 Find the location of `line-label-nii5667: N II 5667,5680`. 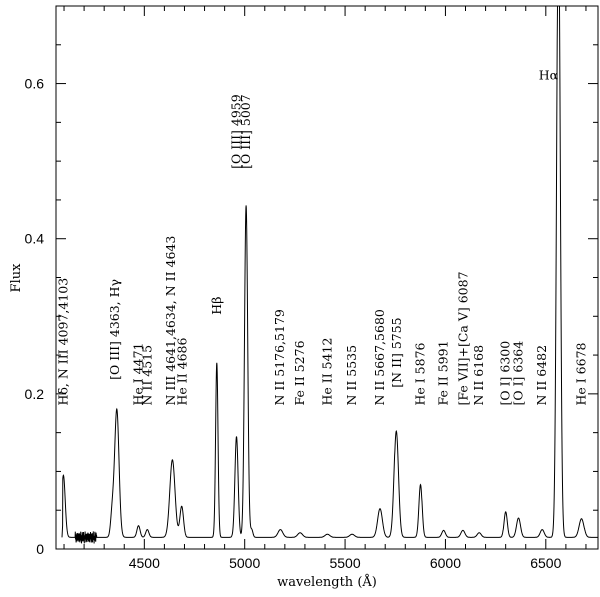

line-label-nii5667: N II 5667,5680 is located at coordinates (379, 357).